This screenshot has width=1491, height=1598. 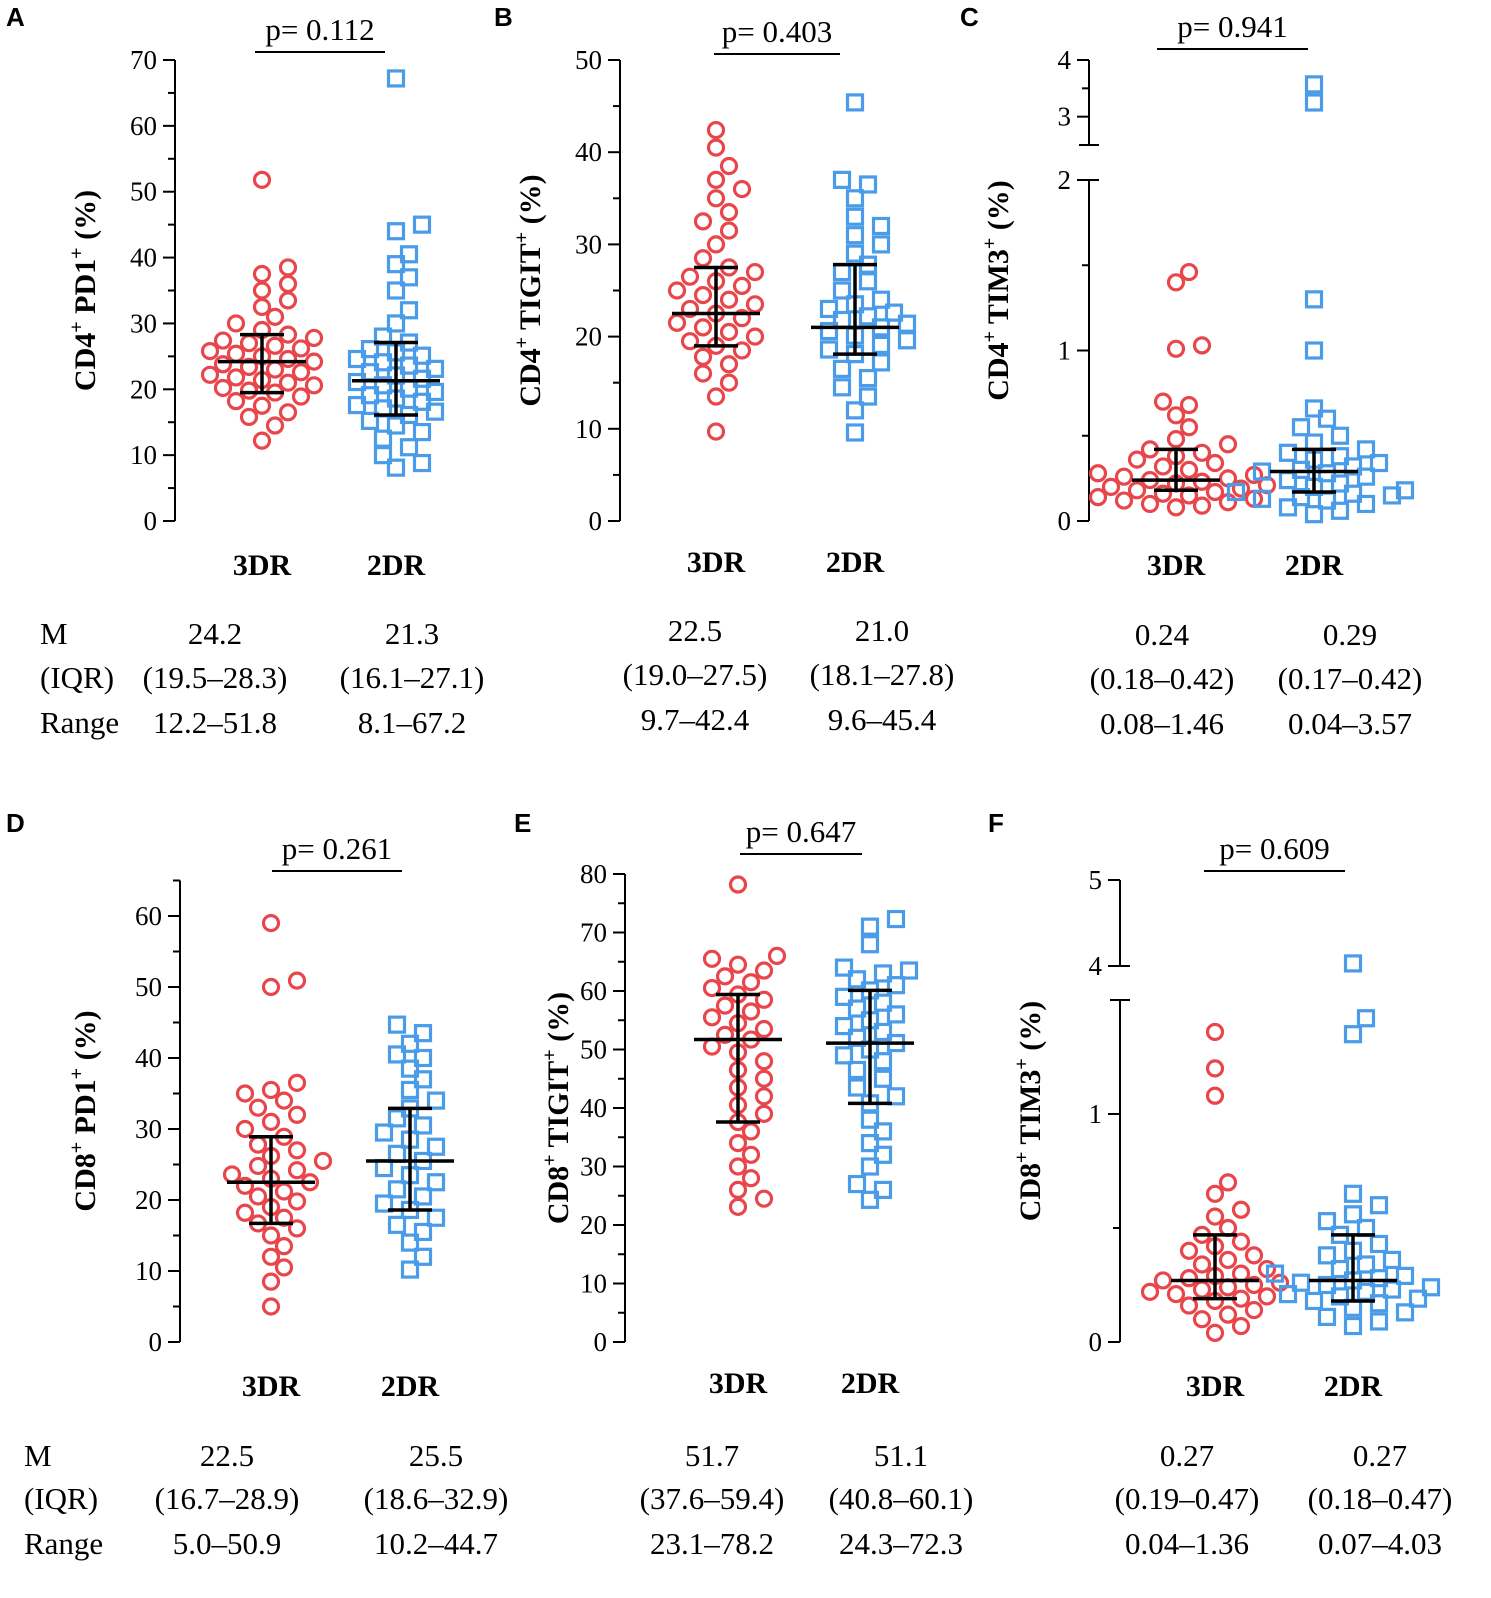 I want to click on iqr-value: (40.8–60.1), so click(x=901, y=1498).